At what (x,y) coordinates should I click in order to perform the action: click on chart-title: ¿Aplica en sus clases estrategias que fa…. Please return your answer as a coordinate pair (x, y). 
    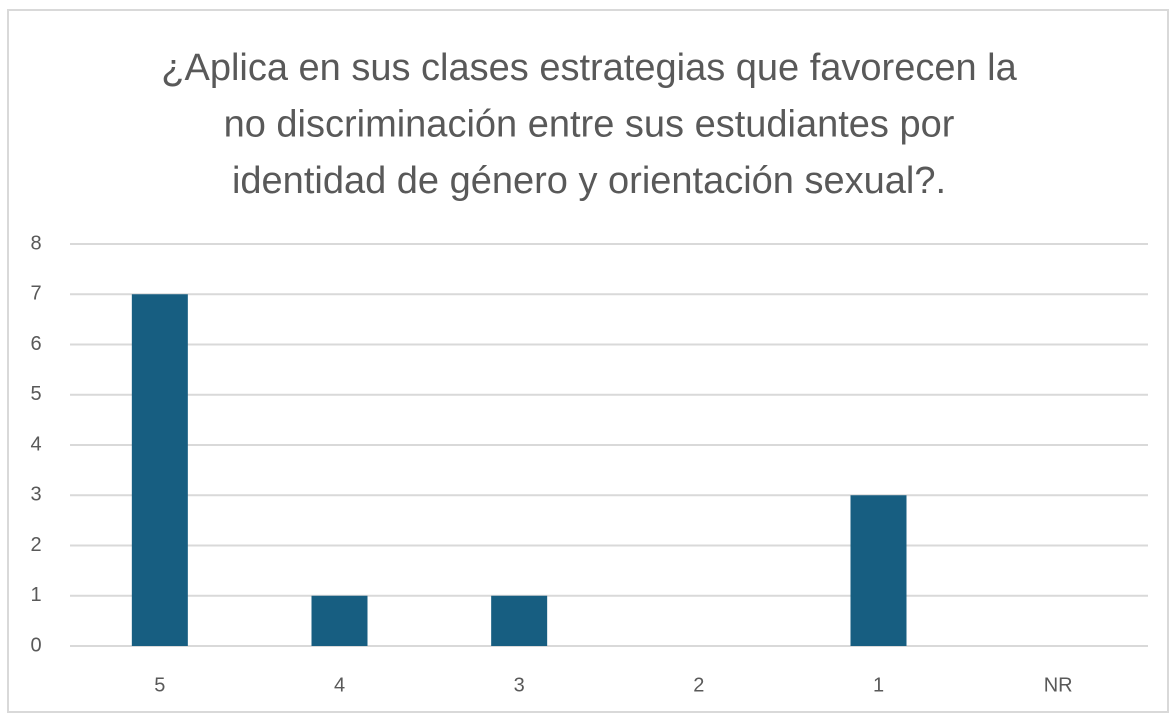
    Looking at the image, I should click on (589, 68).